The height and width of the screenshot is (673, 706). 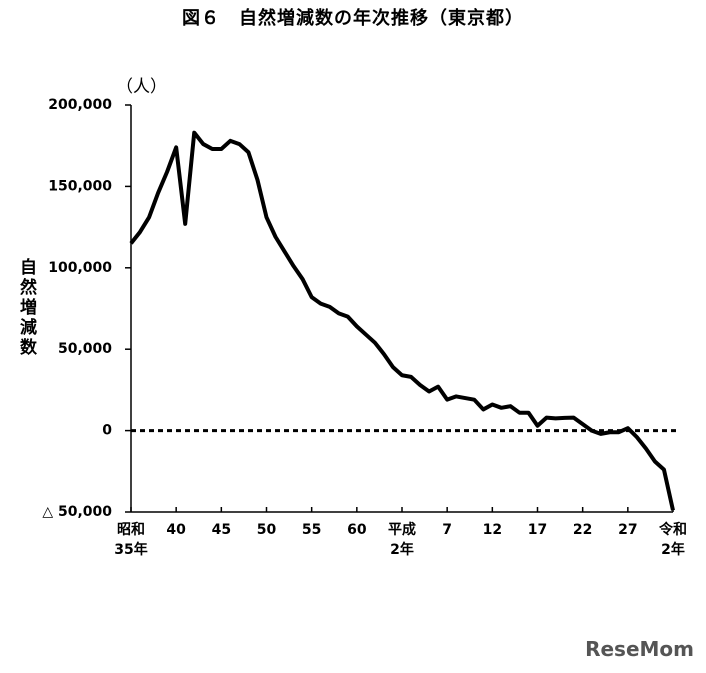 I want to click on y-axis-label: 自然増減数, so click(x=26, y=308).